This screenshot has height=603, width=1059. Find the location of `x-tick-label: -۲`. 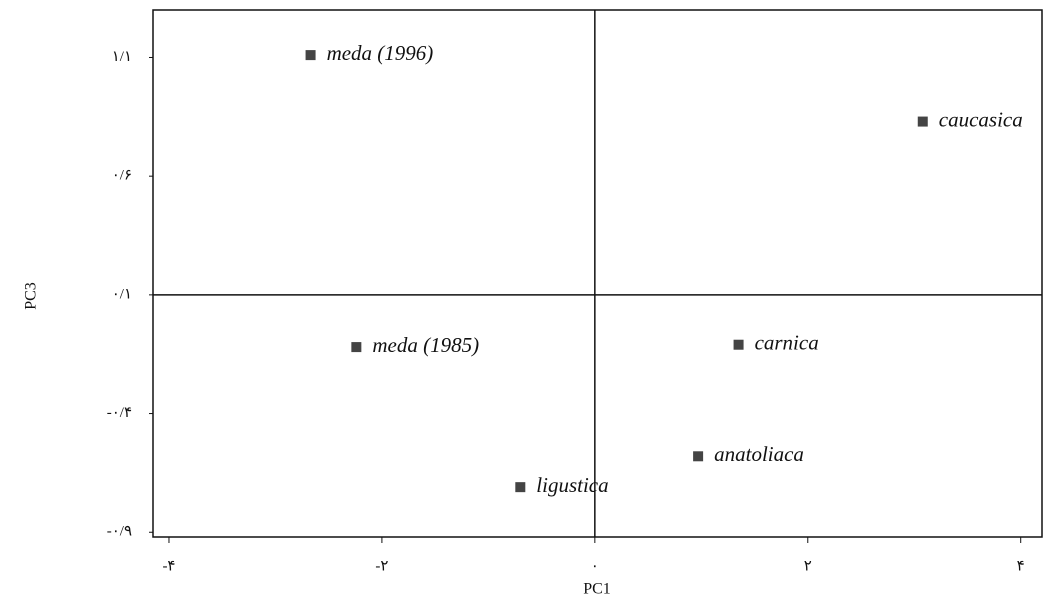

x-tick-label: -۲ is located at coordinates (381, 566).